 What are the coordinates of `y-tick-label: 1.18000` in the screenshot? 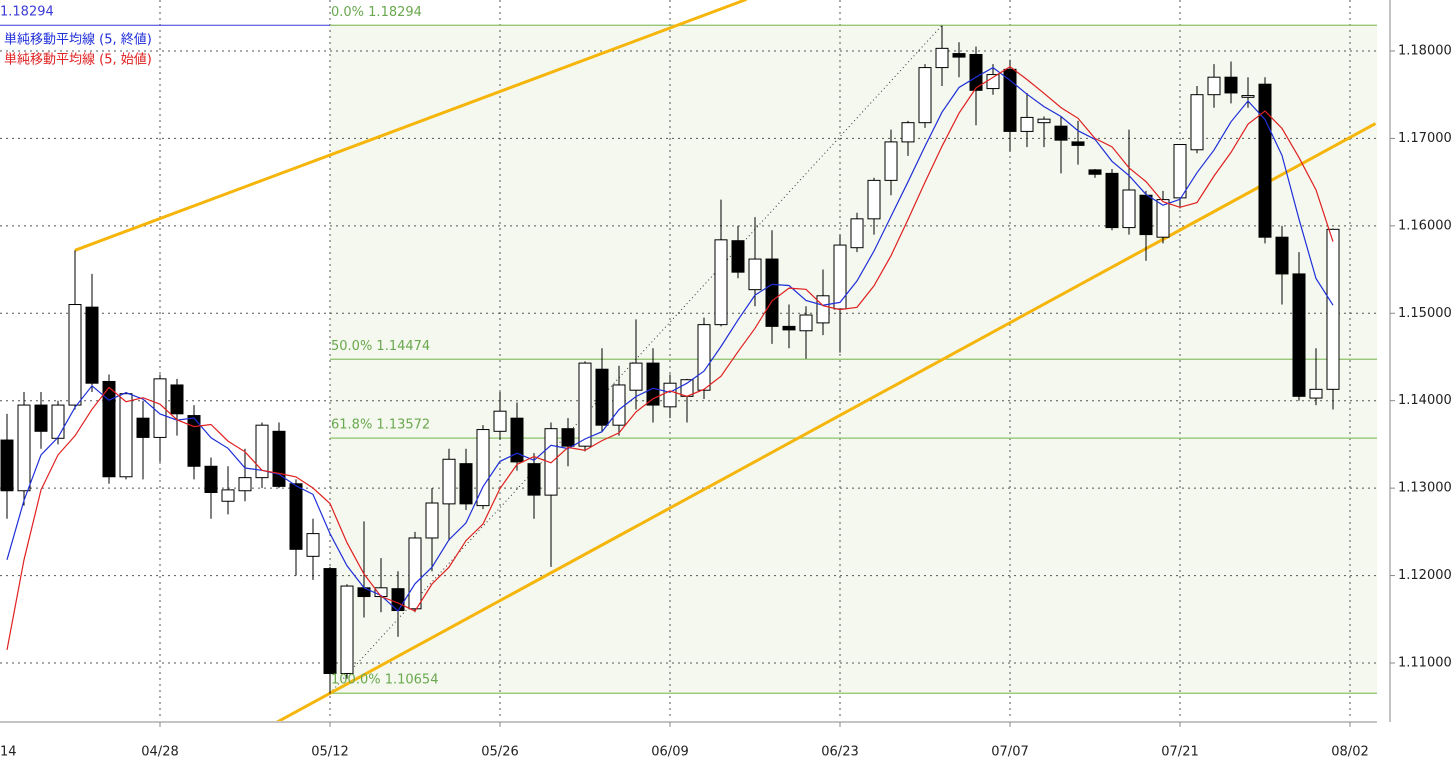 It's located at (1425, 50).